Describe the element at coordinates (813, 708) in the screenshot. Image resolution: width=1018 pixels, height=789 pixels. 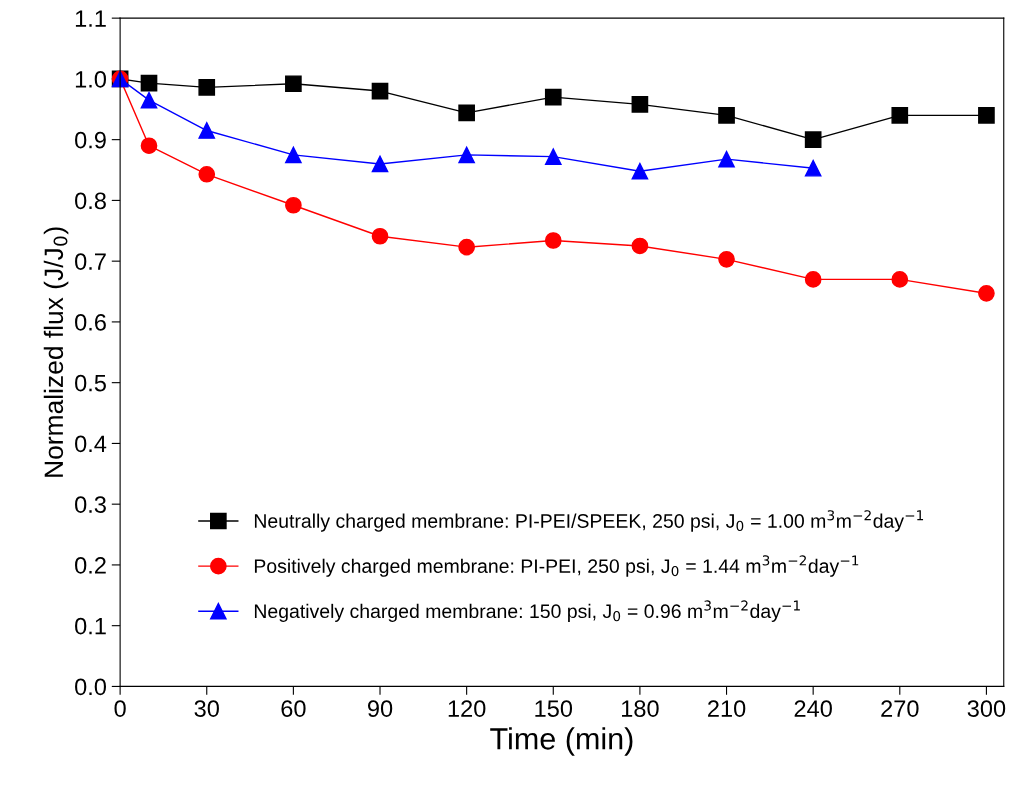
I see `x-tick-label: 240` at that location.